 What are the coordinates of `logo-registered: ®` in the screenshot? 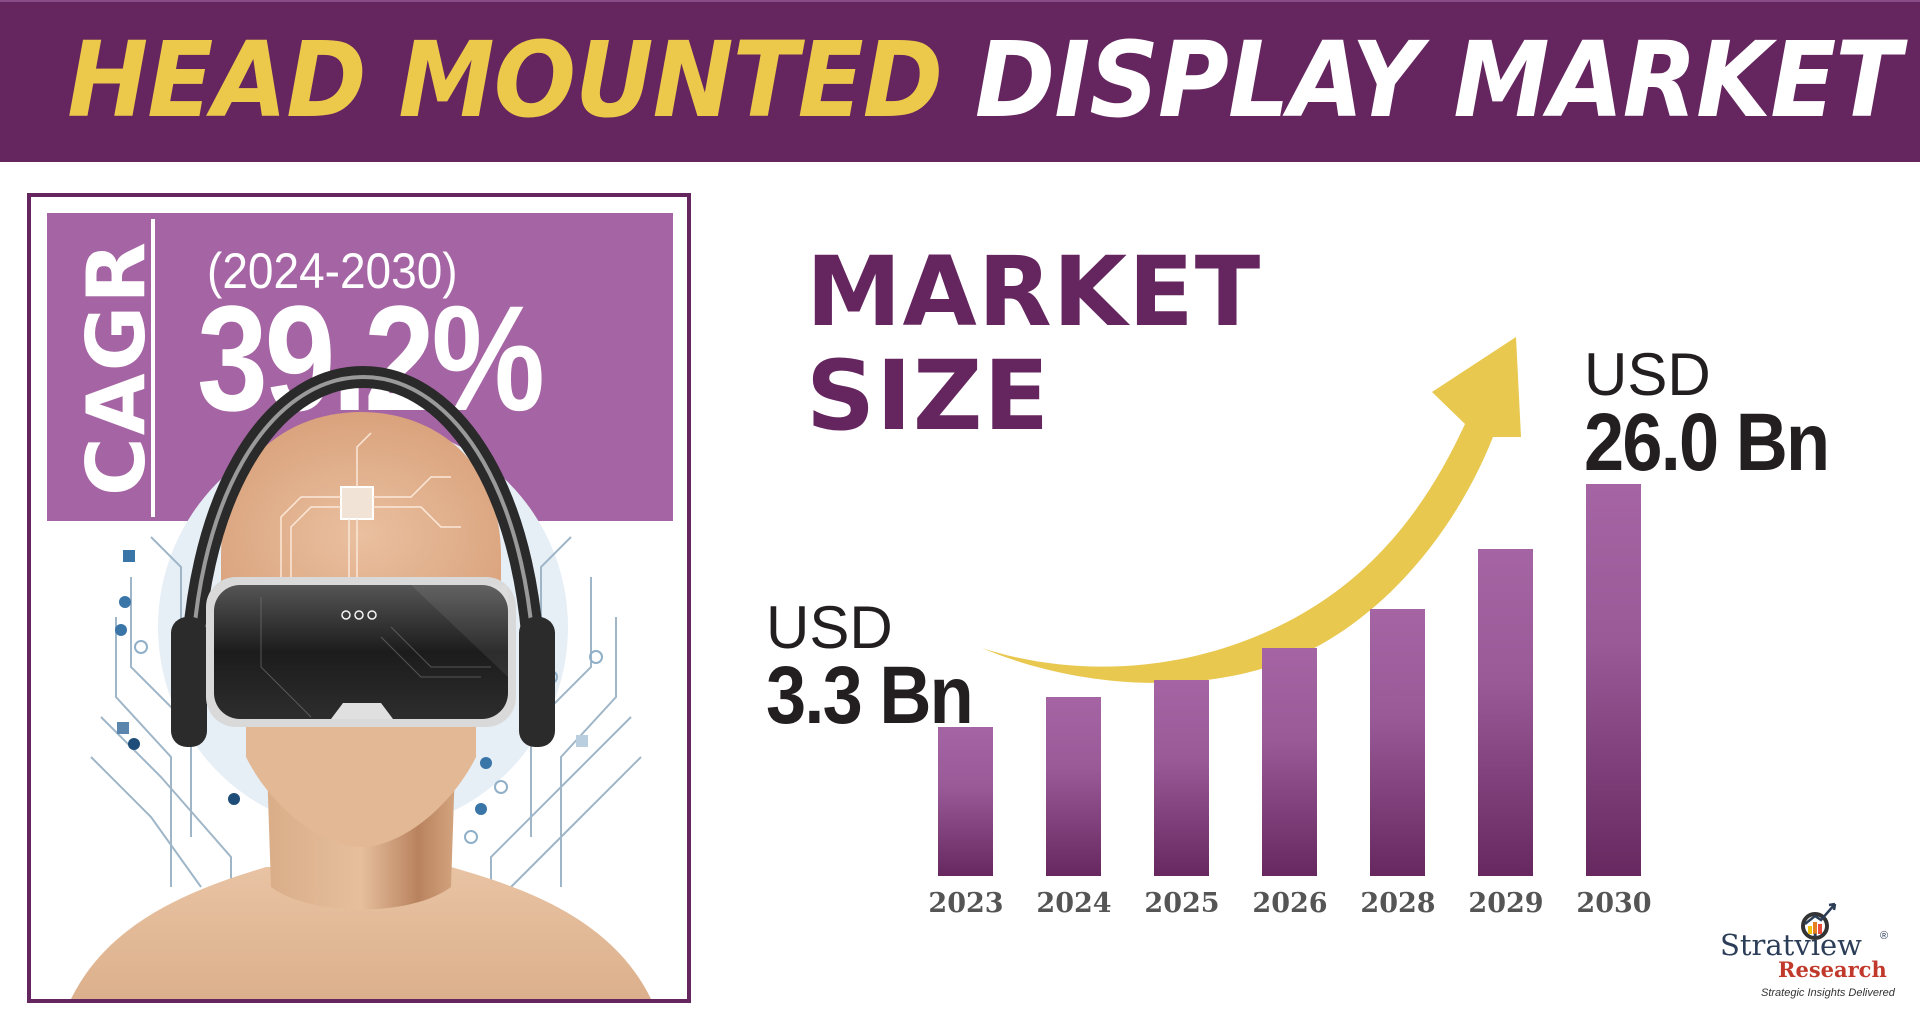 It's located at (1884, 936).